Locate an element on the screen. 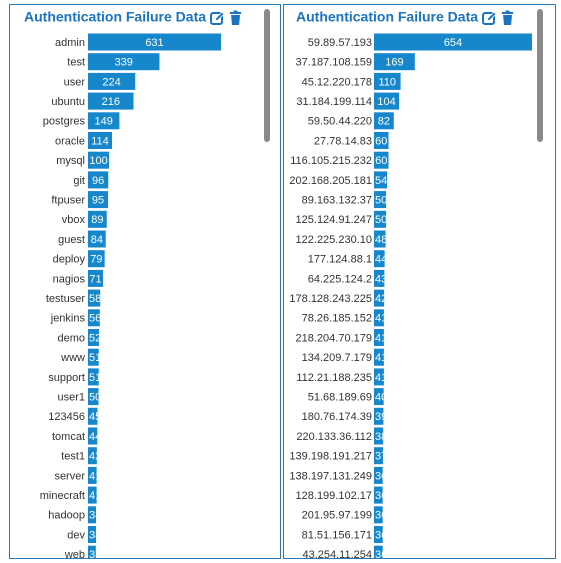  value-label: 43 is located at coordinates (381, 279).